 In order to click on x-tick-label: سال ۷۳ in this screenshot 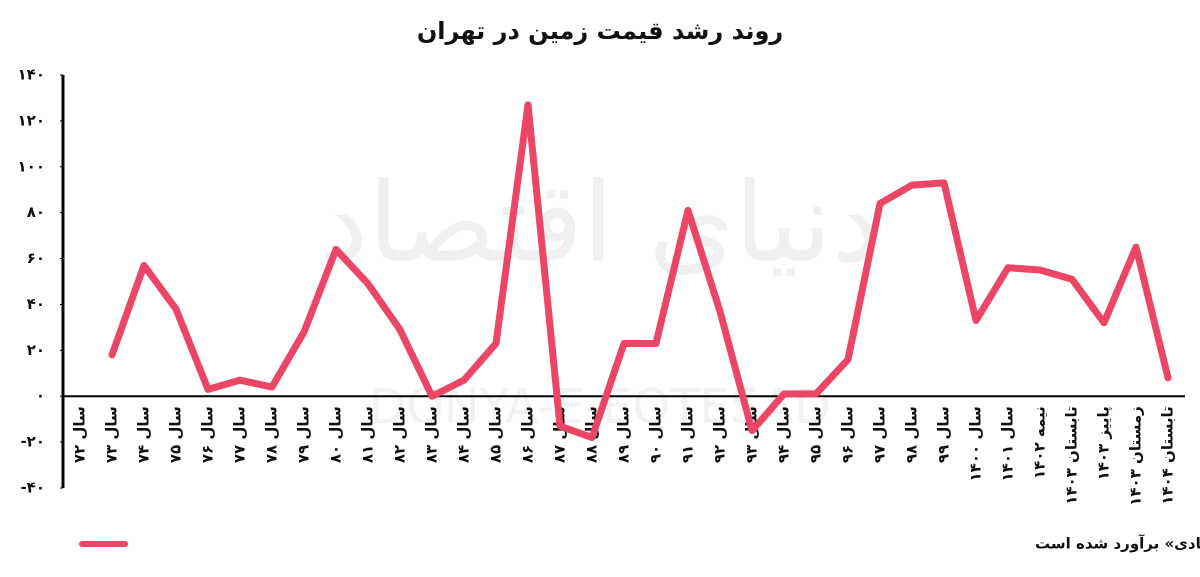, I will do `click(112, 434)`.